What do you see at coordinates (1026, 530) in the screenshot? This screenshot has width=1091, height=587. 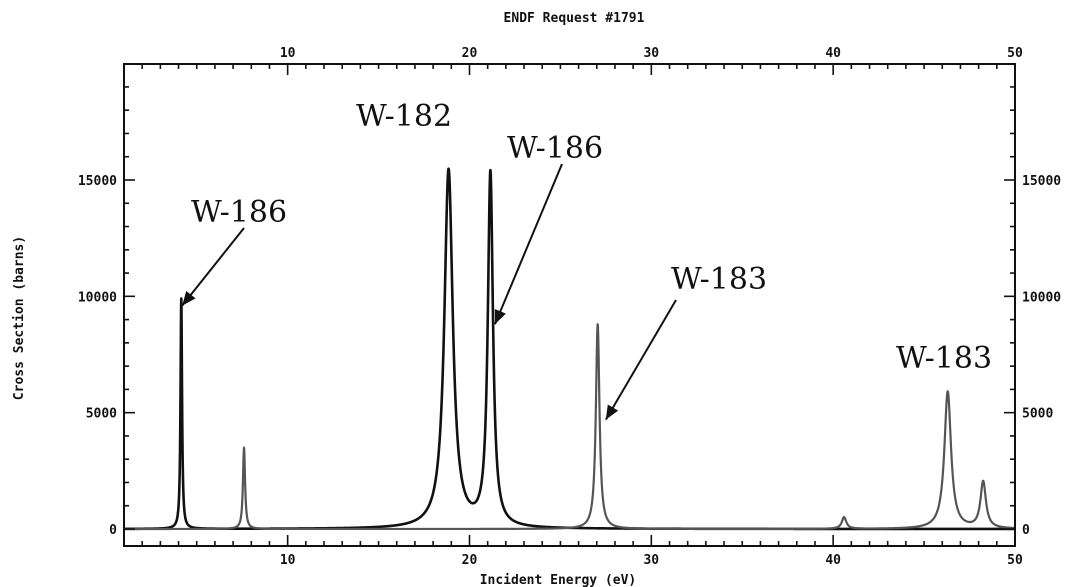 I see `right-tick-label: 0` at bounding box center [1026, 530].